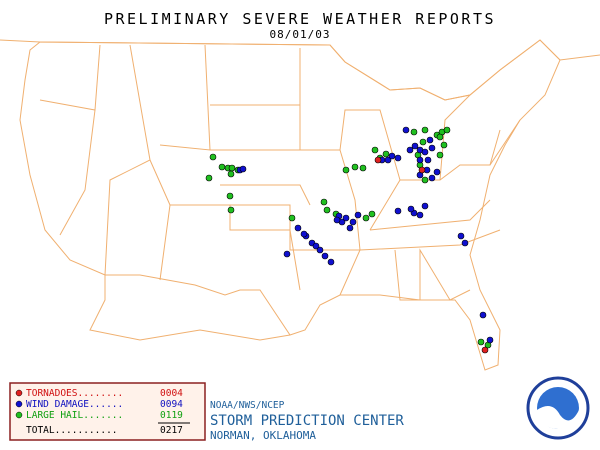  I want to click on date: 08/01/03, so click(300, 34).